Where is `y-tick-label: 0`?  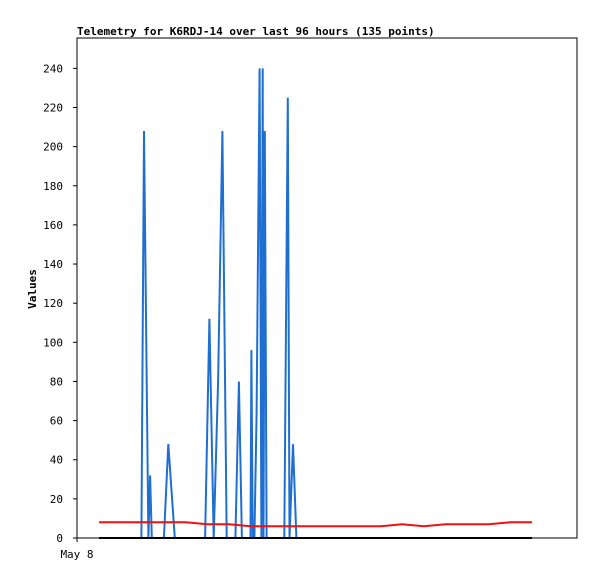
y-tick-label: 0 is located at coordinates (59, 538).